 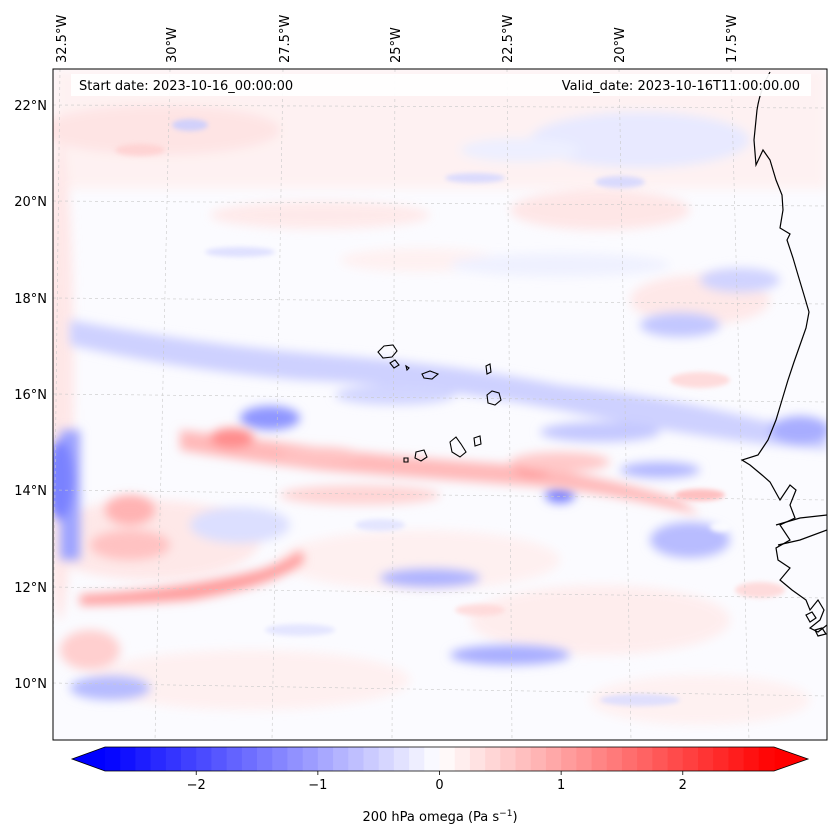 What do you see at coordinates (88, 759) in the screenshot?
I see `colorbar-extend-low` at bounding box center [88, 759].